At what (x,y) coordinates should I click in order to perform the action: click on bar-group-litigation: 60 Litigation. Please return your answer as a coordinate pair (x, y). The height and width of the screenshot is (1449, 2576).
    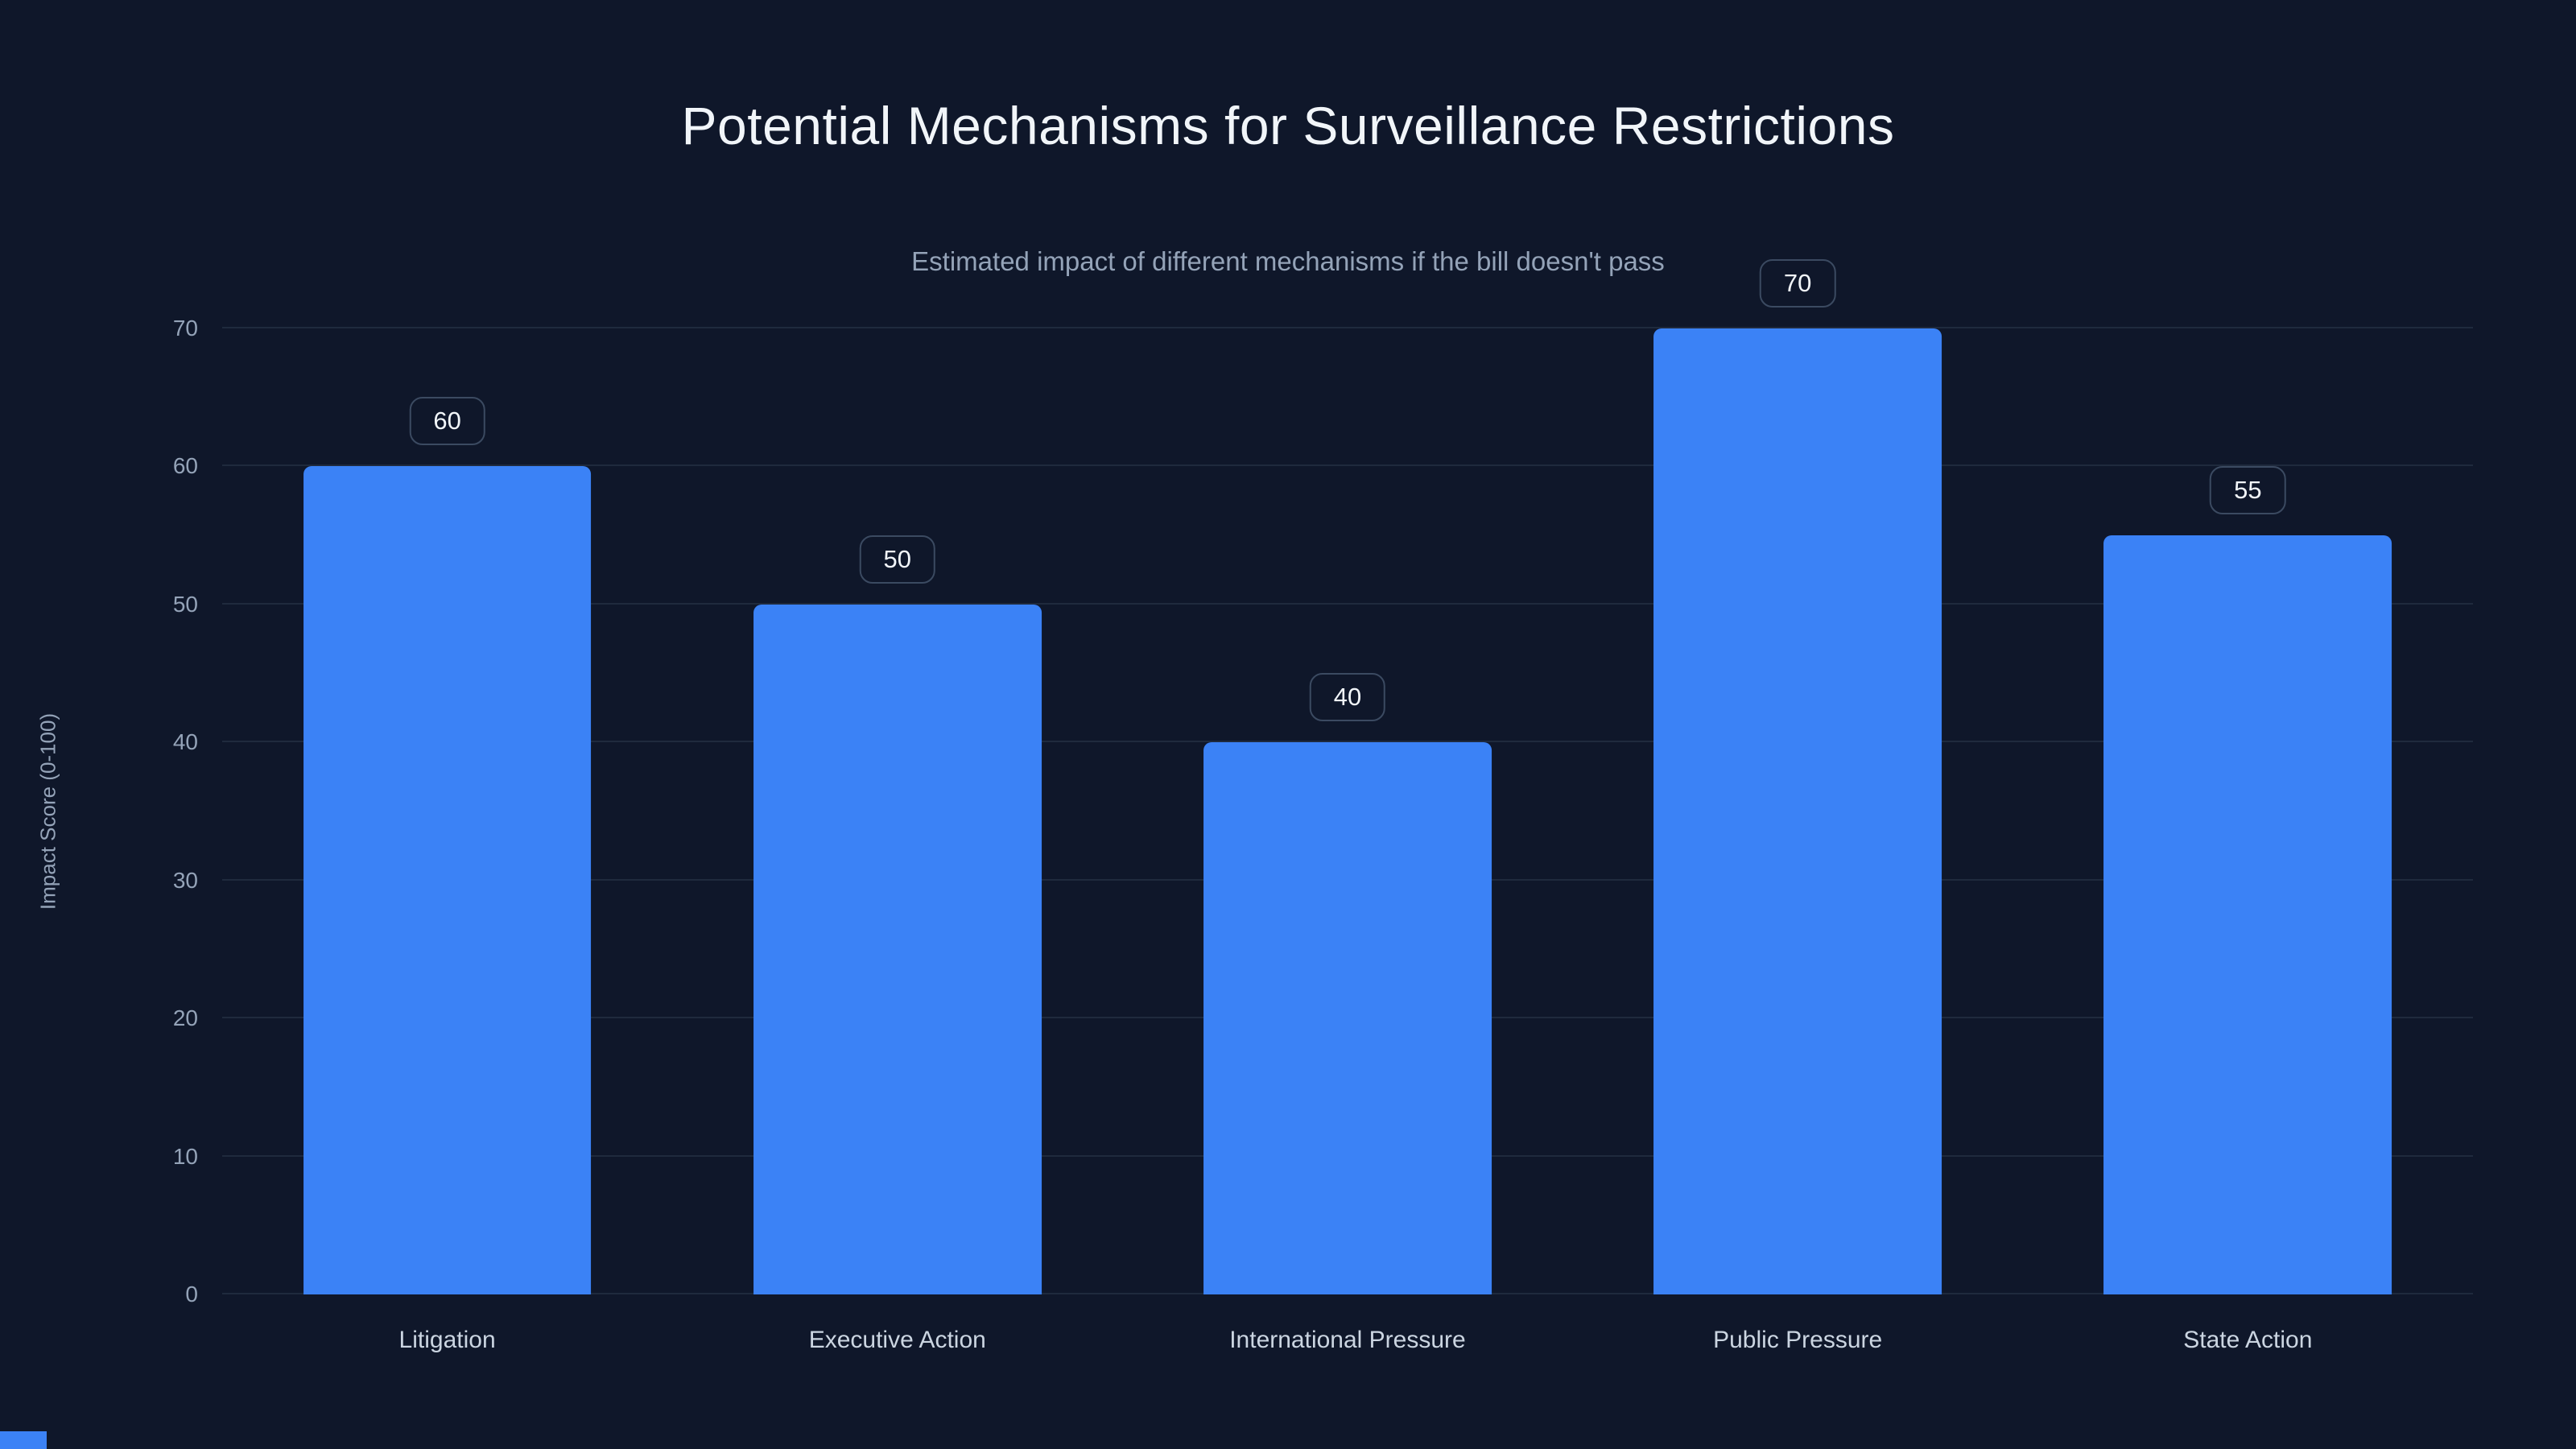
    Looking at the image, I should click on (447, 841).